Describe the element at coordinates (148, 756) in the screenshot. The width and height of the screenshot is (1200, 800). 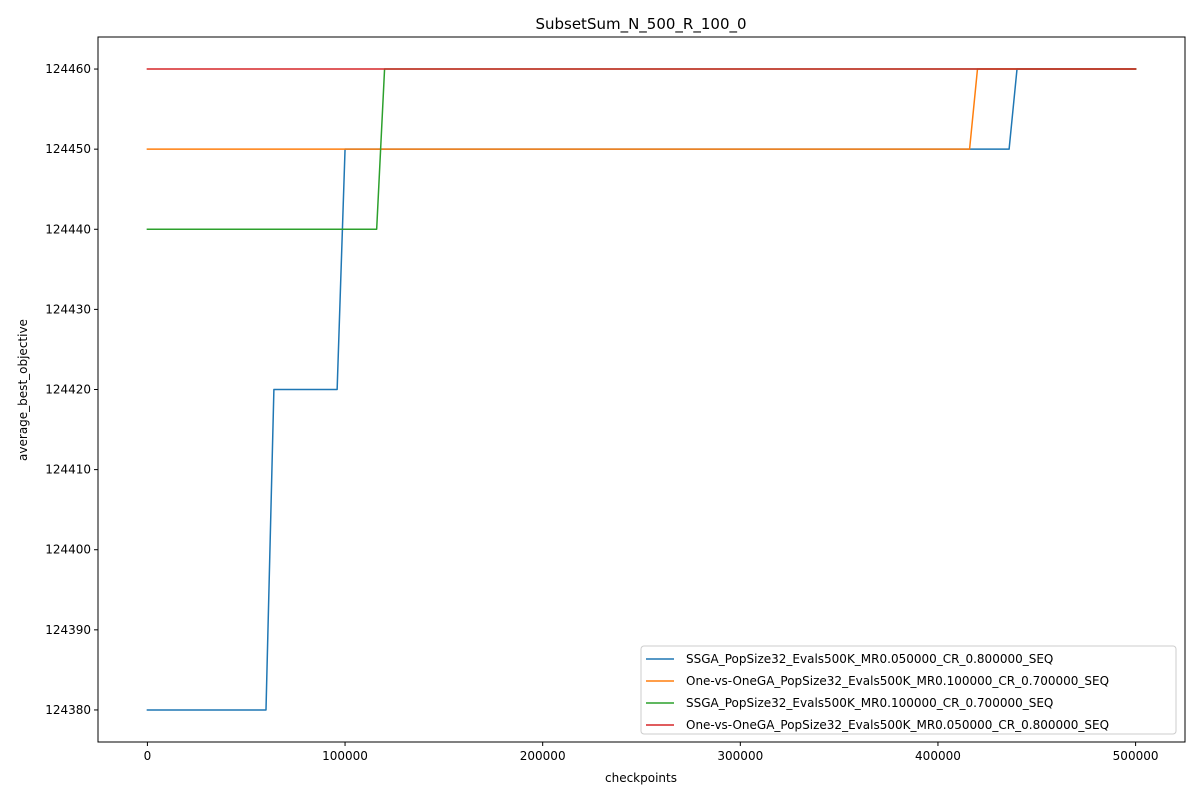
I see `x-tick-label: 0` at that location.